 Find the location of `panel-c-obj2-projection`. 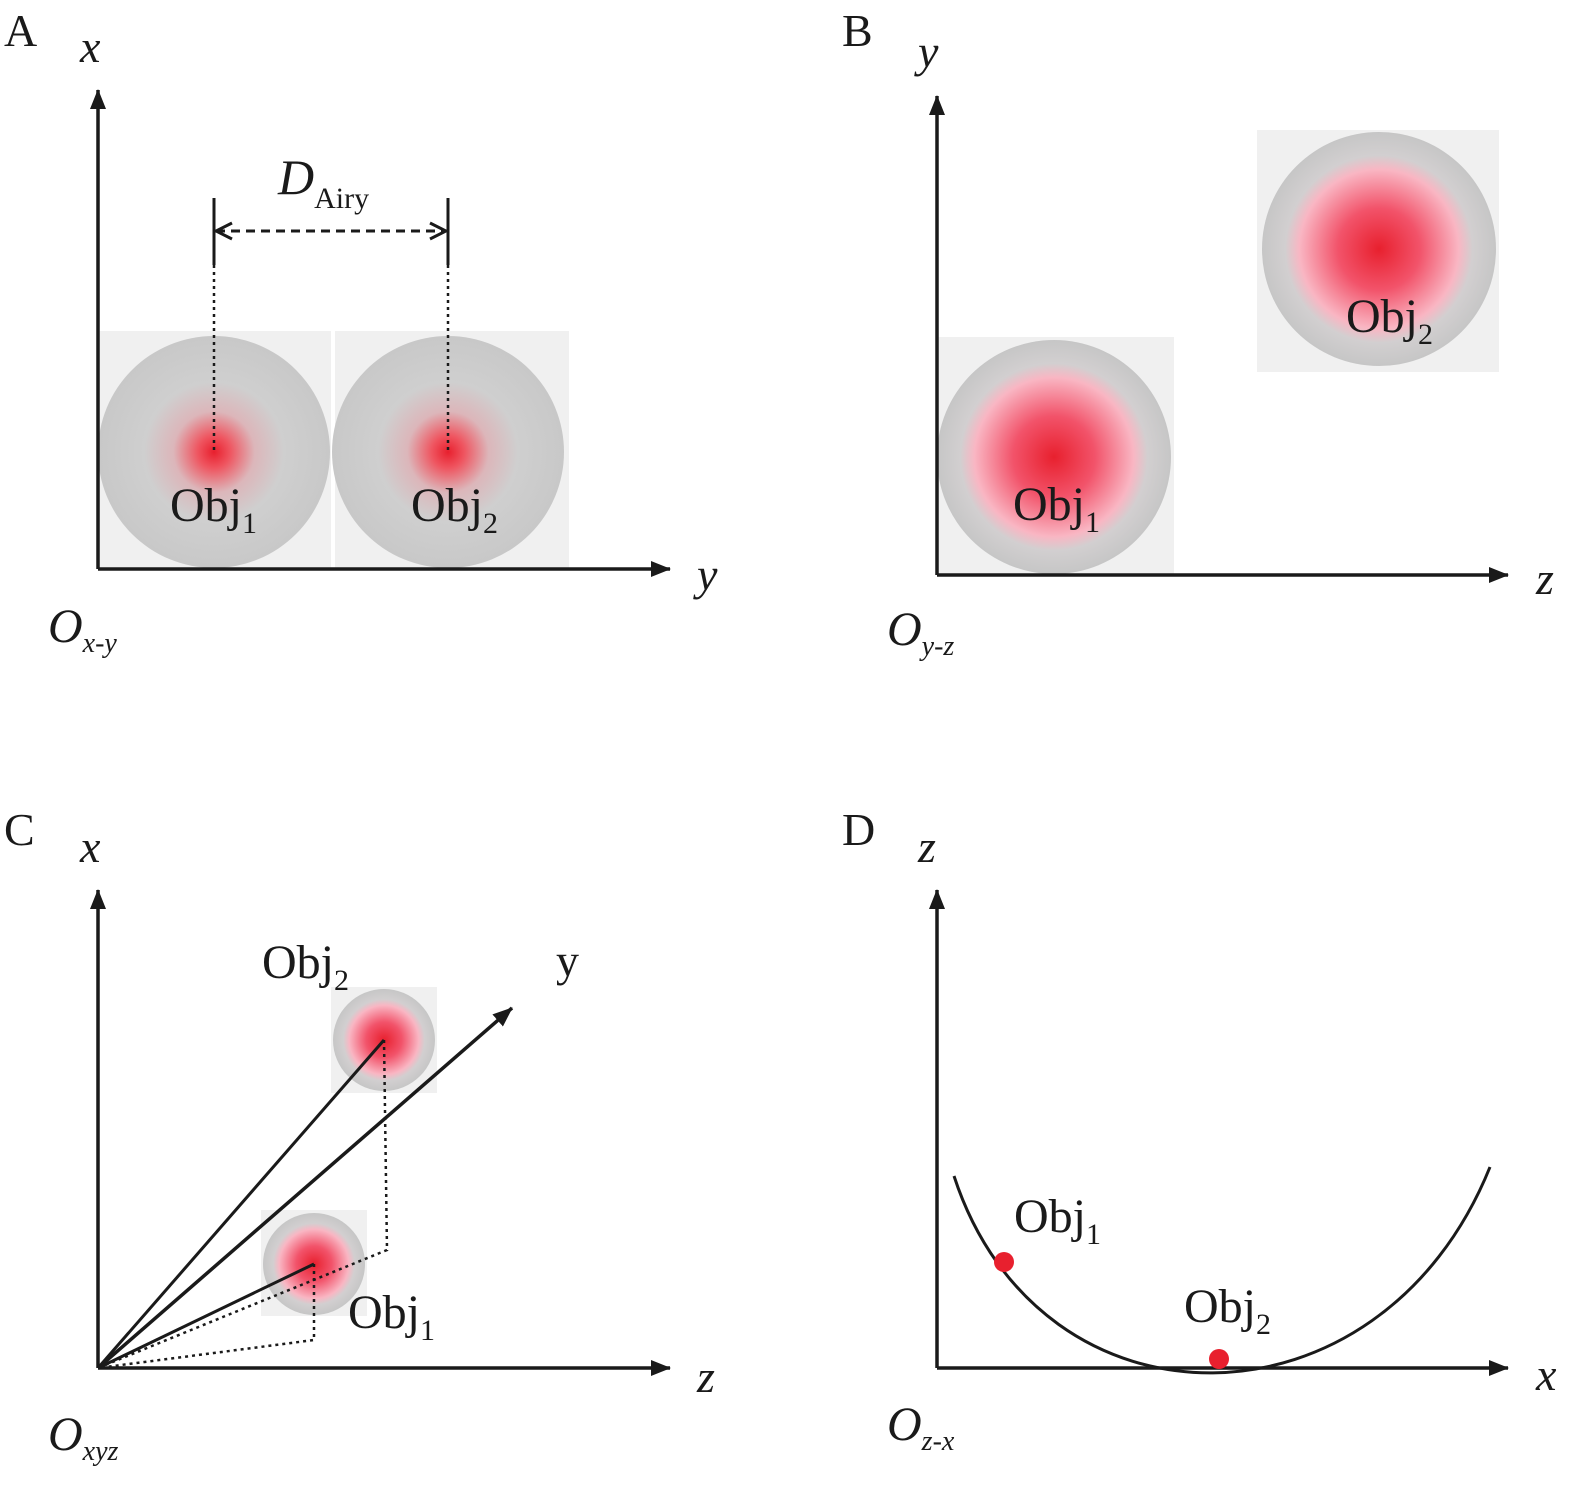

panel-c-obj2-projection is located at coordinates (243, 1204).